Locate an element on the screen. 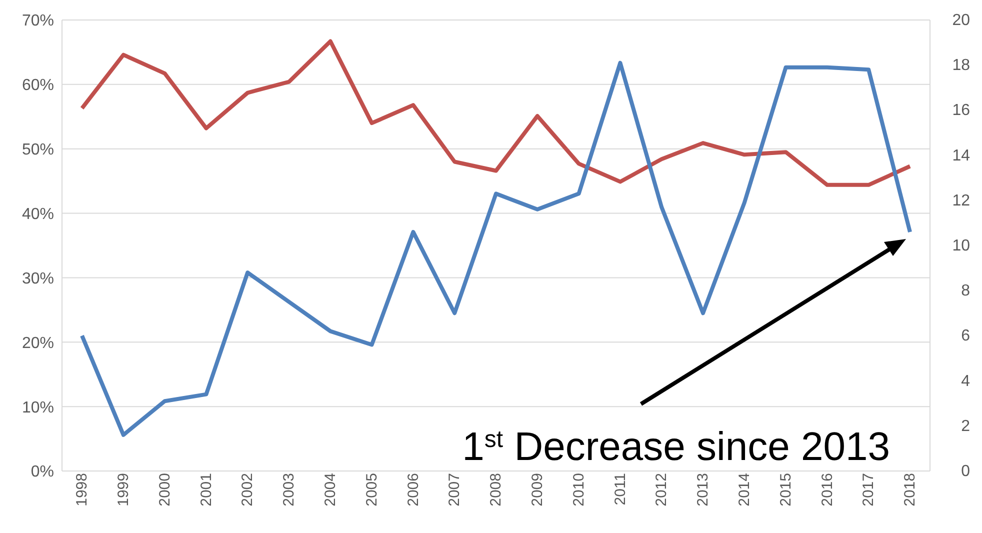 The image size is (982, 533). y-tick-label: 40% is located at coordinates (38, 214).